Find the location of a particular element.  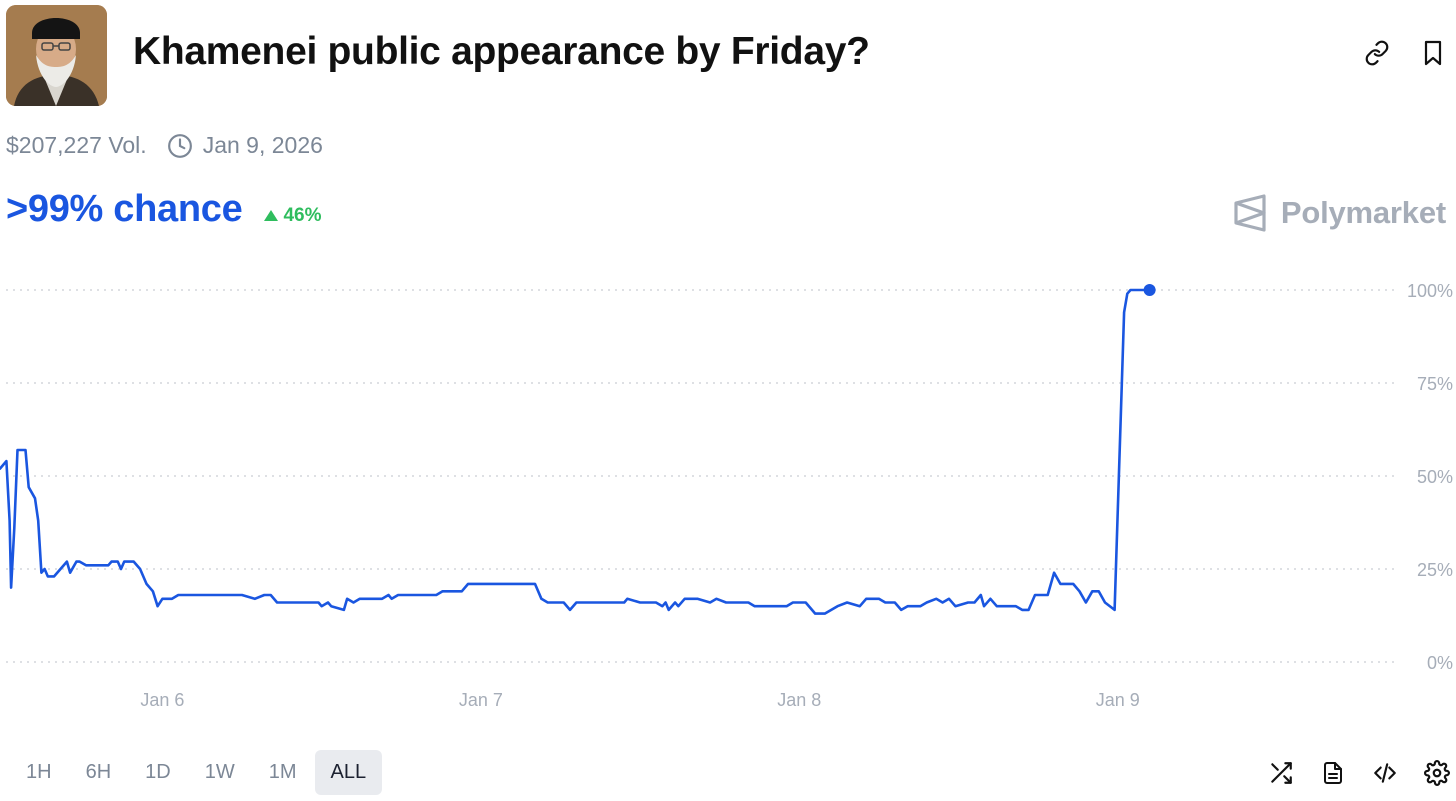

change-badge: 46% is located at coordinates (293, 215).